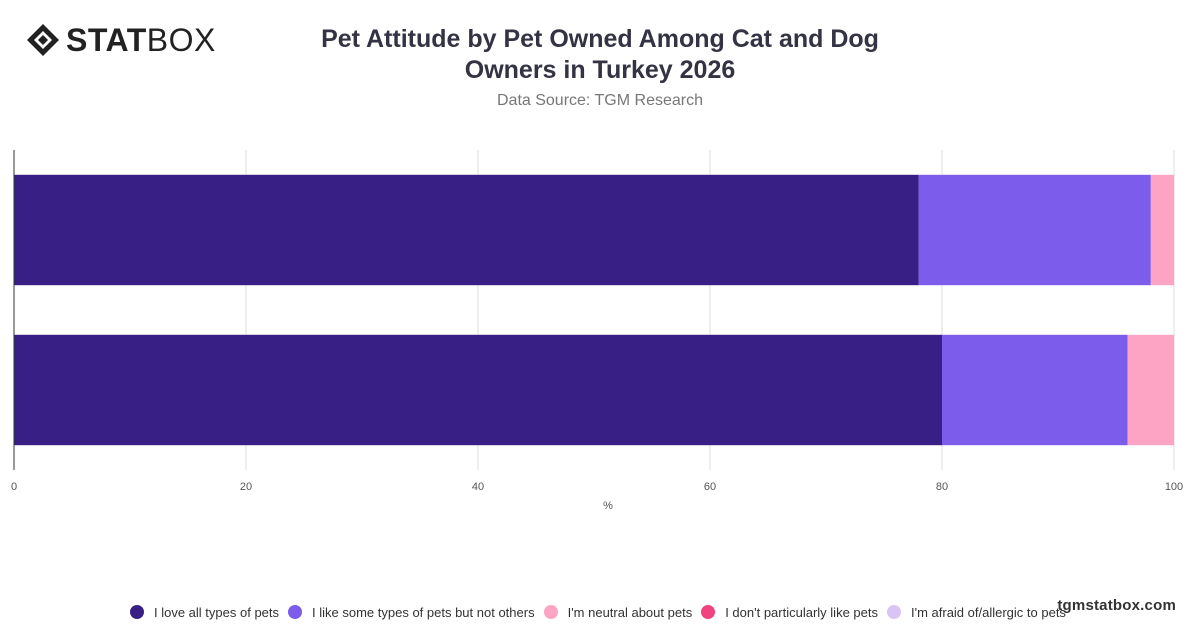 Image resolution: width=1200 pixels, height=628 pixels. Describe the element at coordinates (181, 40) in the screenshot. I see `logo-text-light: BOX` at that location.